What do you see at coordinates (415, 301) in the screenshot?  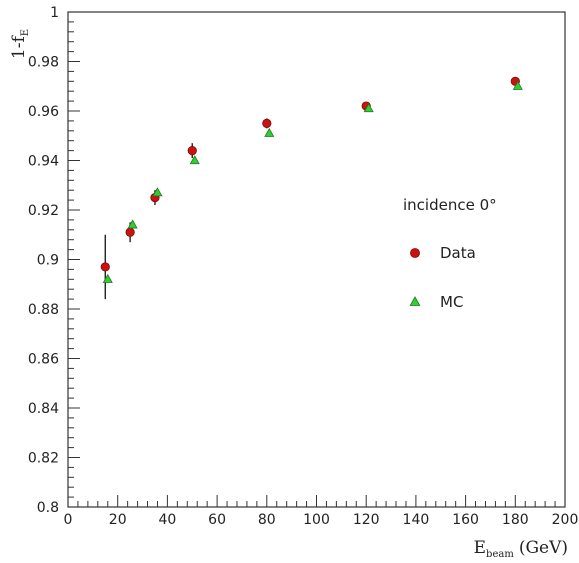 I see `legend-marker-triangle` at bounding box center [415, 301].